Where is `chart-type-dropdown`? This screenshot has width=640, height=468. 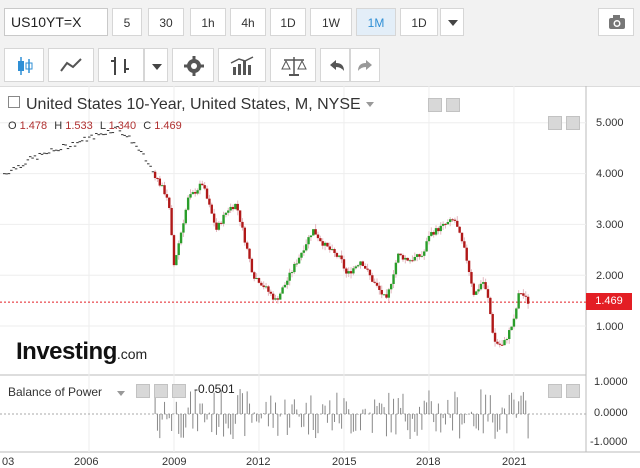
chart-type-dropdown is located at coordinates (156, 65).